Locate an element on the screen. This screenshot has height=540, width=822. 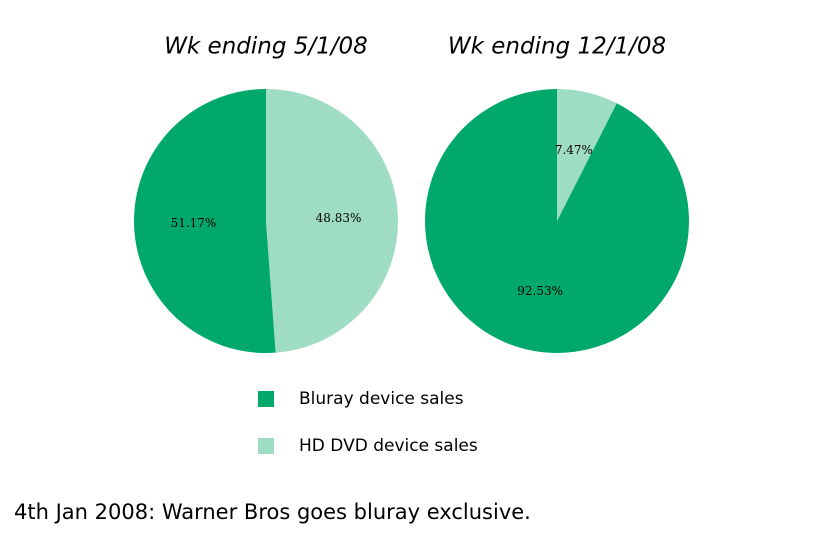
legend-label: Bluray device sales is located at coordinates (381, 399).